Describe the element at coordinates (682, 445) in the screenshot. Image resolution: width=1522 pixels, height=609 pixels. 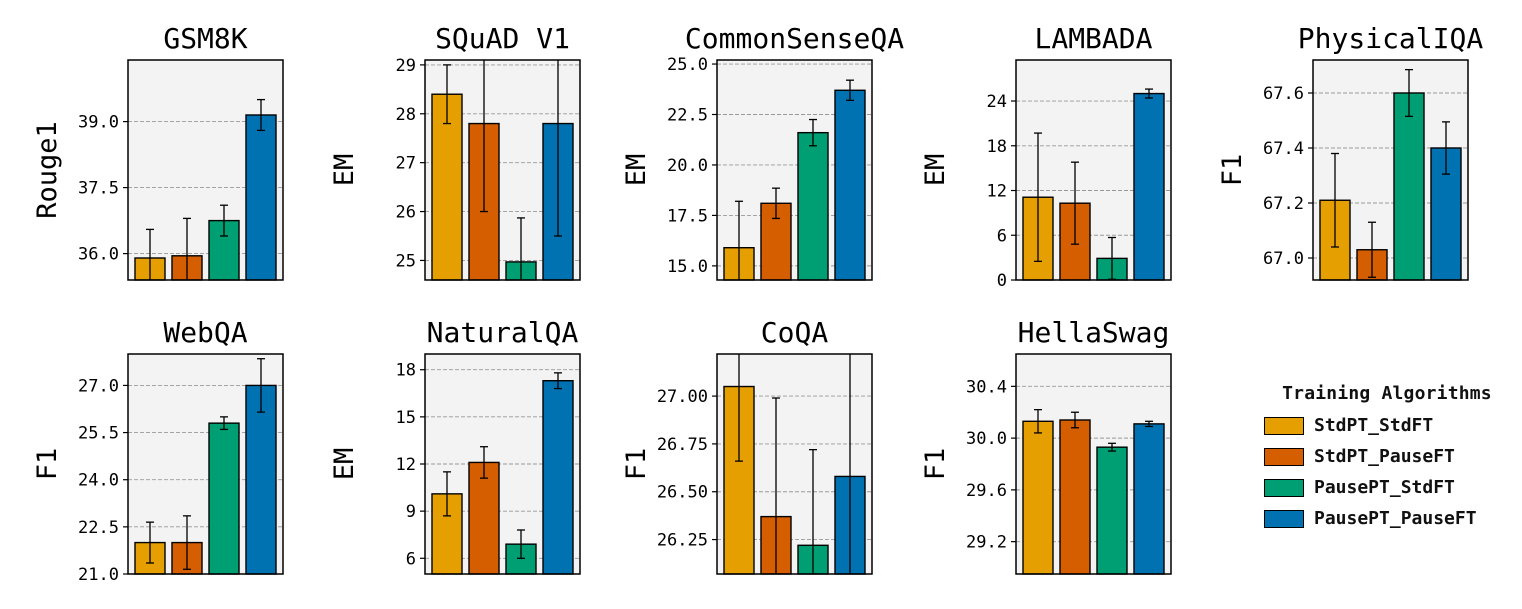
I see `y-tick-label: 26.75` at that location.